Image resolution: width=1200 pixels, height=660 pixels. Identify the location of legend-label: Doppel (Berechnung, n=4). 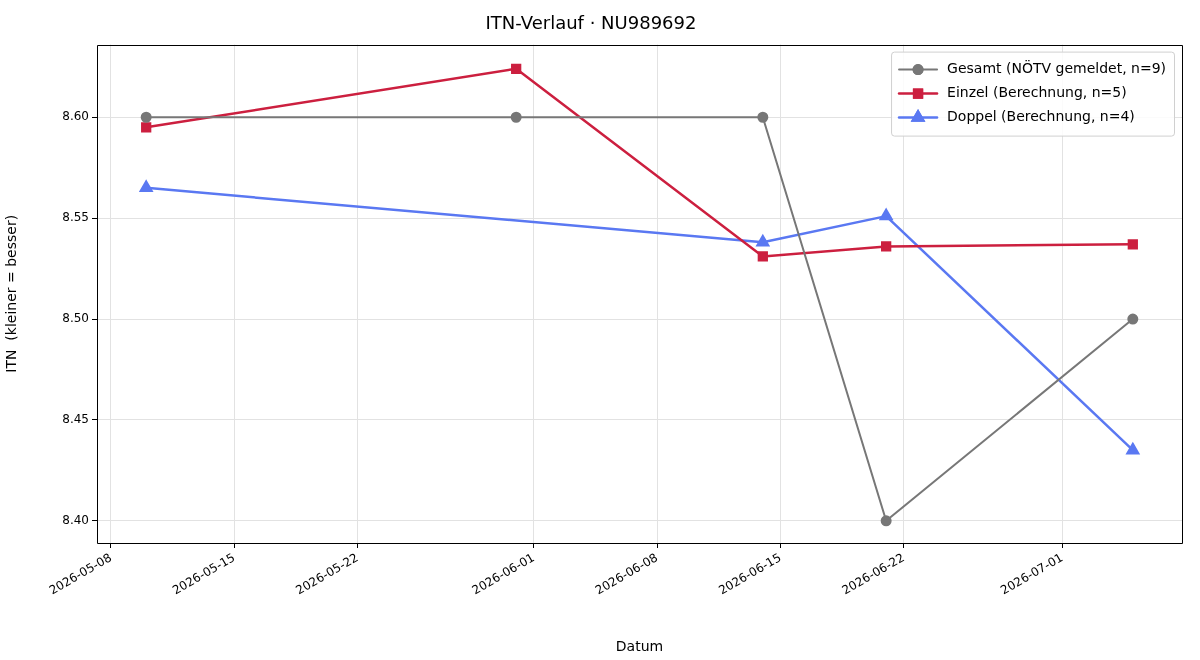
(1041, 116).